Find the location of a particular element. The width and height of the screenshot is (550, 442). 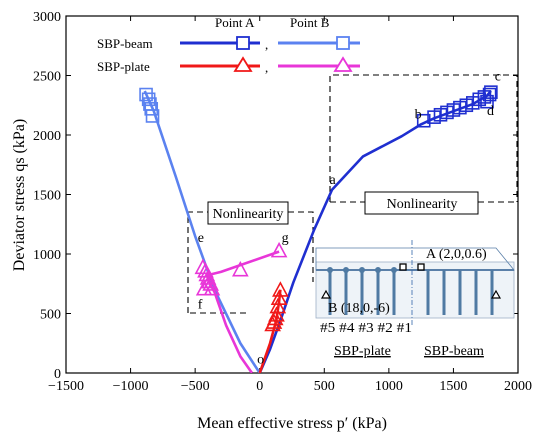

inset-label-beam: SBP-beam is located at coordinates (454, 351).